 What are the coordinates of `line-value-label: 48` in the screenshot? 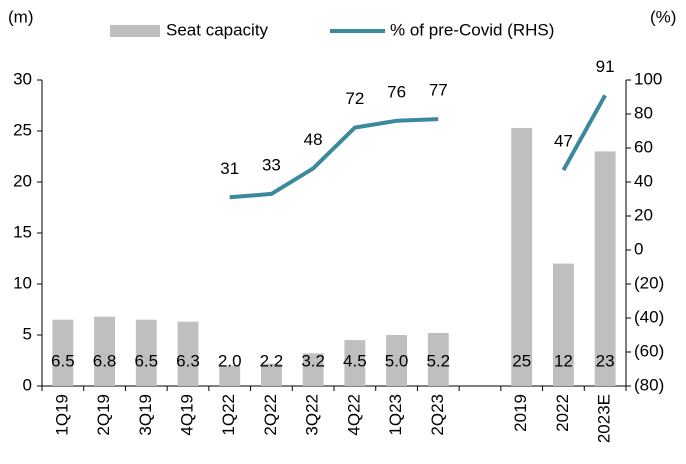 It's located at (313, 139).